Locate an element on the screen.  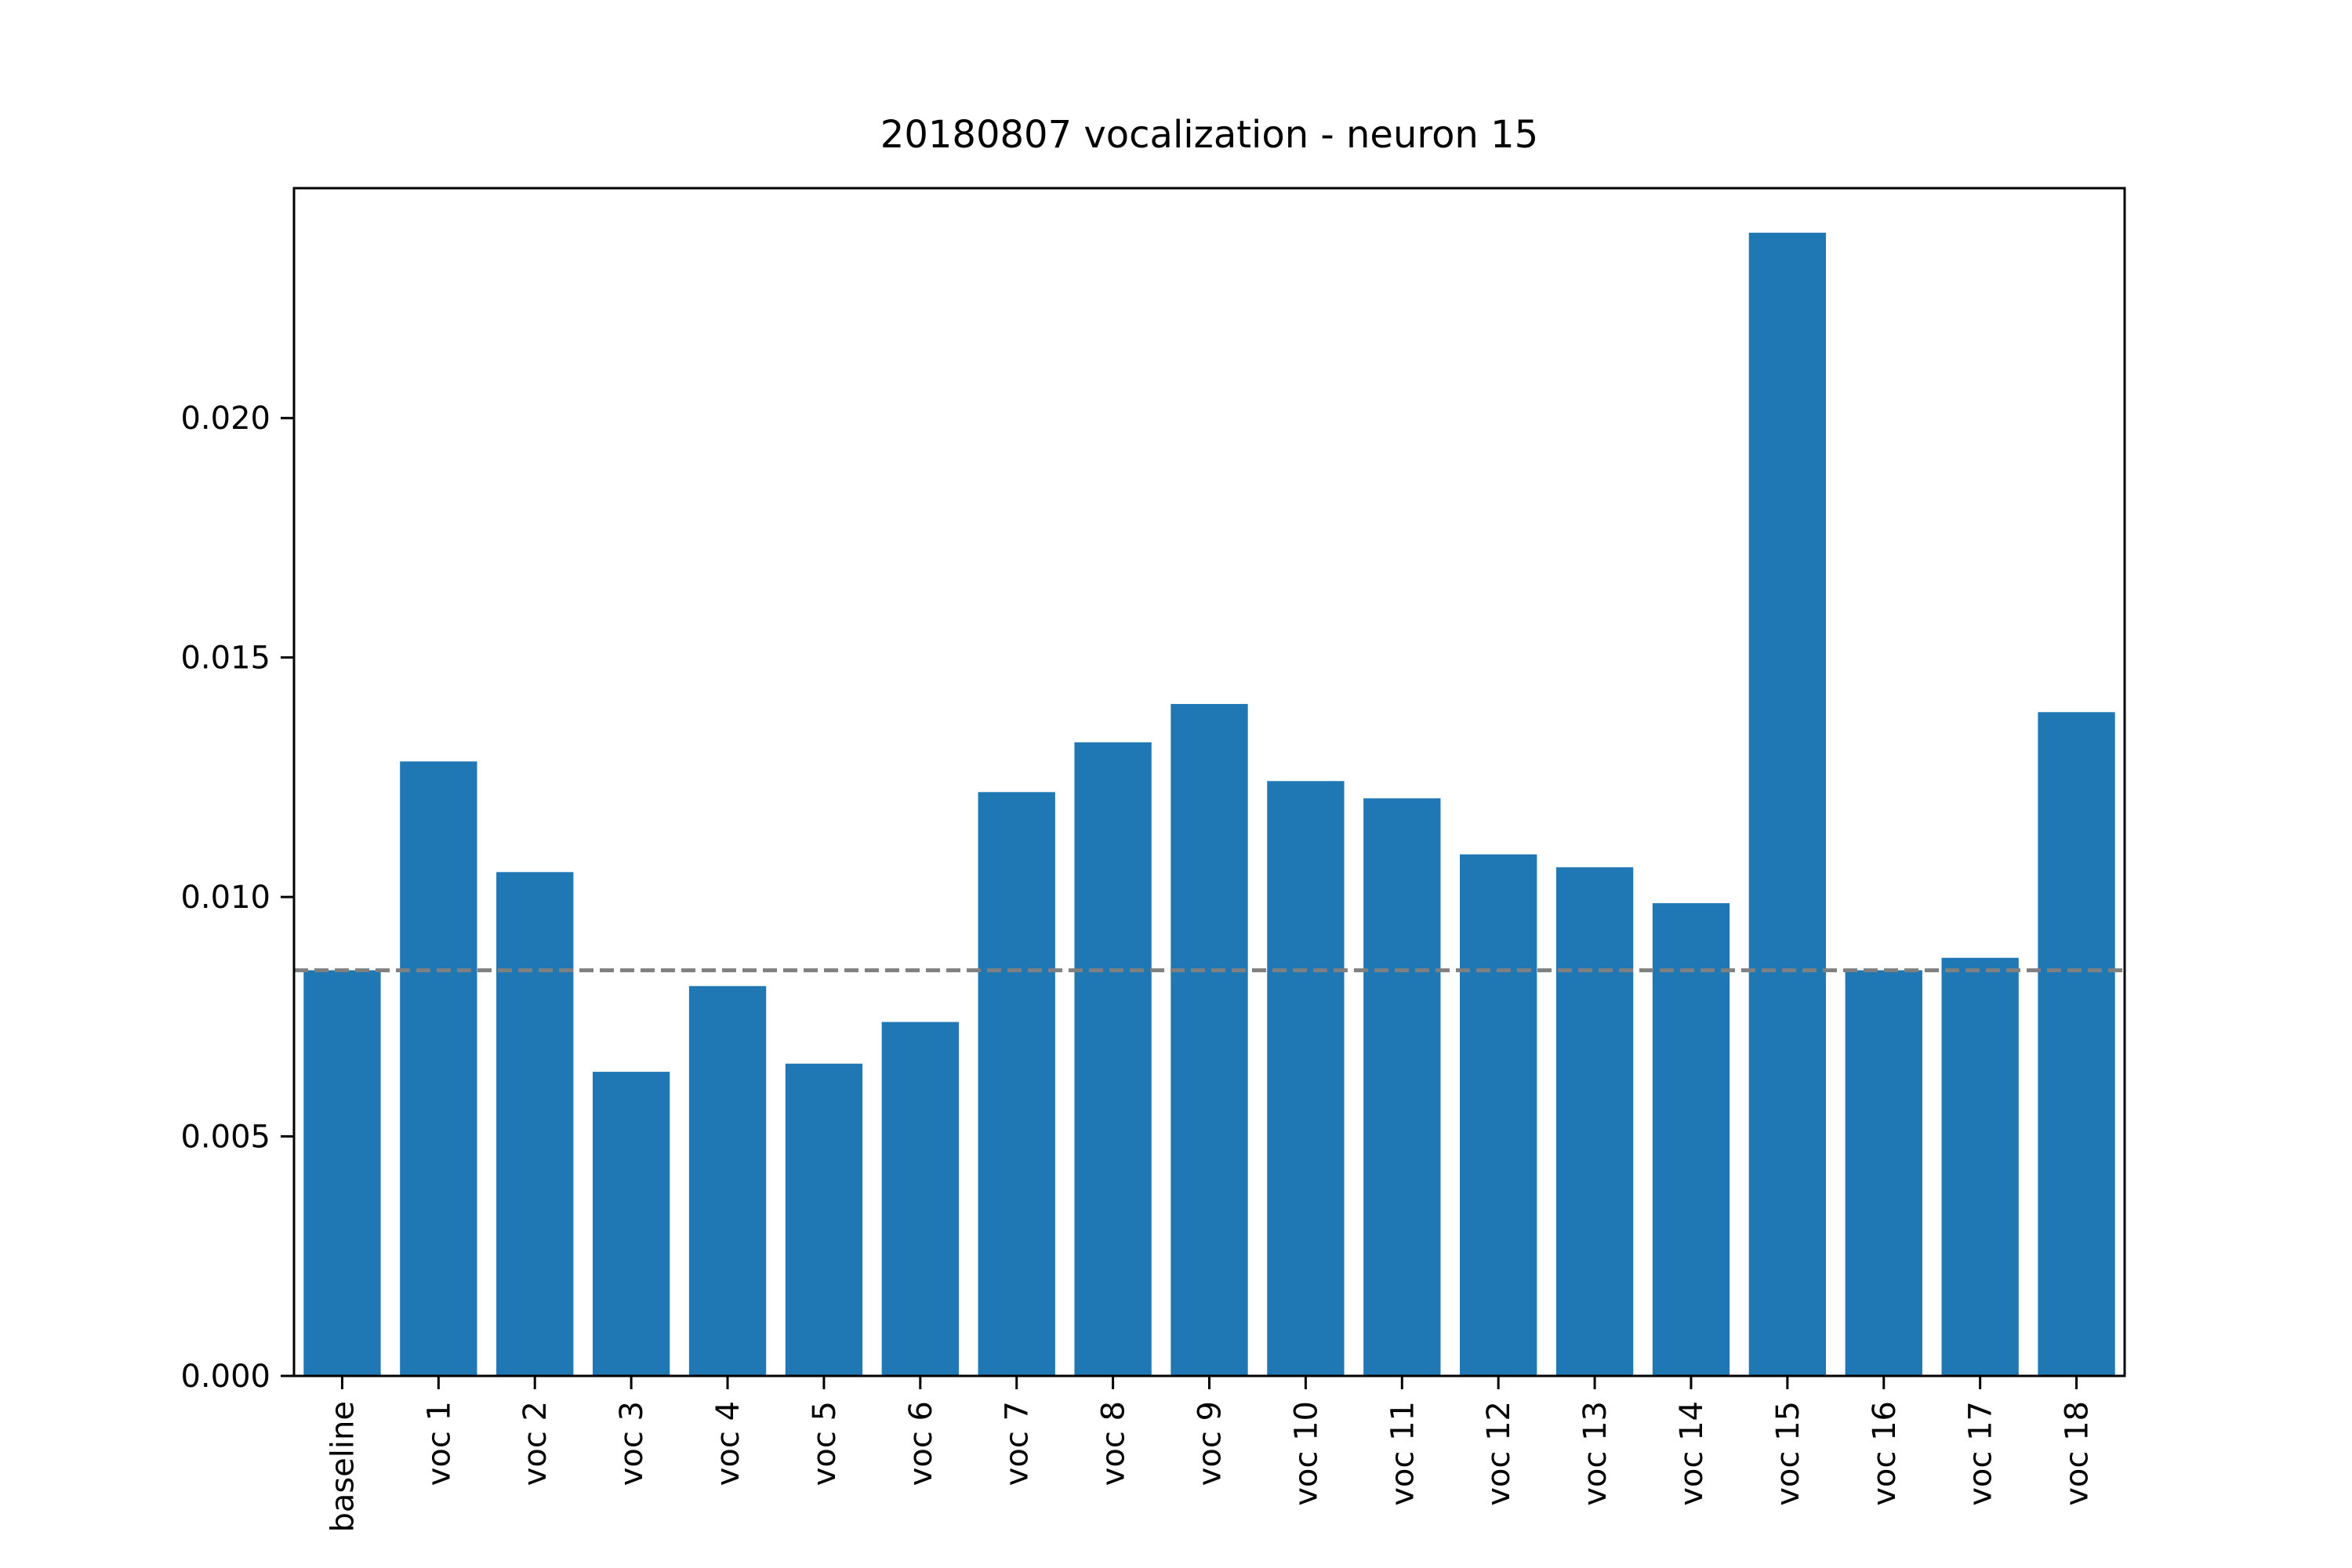
y-tick-label: 0.005 is located at coordinates (225, 1138).